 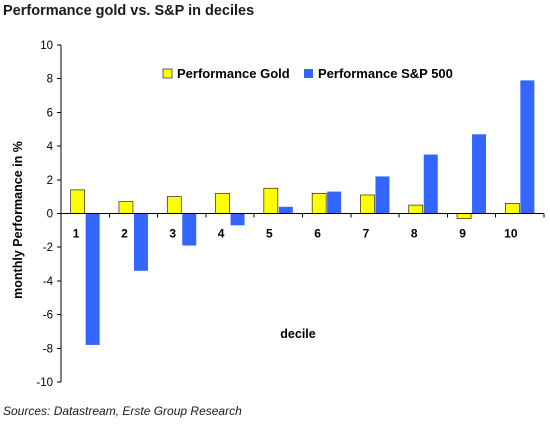 I want to click on y-tick-label: -2, so click(x=48, y=248).